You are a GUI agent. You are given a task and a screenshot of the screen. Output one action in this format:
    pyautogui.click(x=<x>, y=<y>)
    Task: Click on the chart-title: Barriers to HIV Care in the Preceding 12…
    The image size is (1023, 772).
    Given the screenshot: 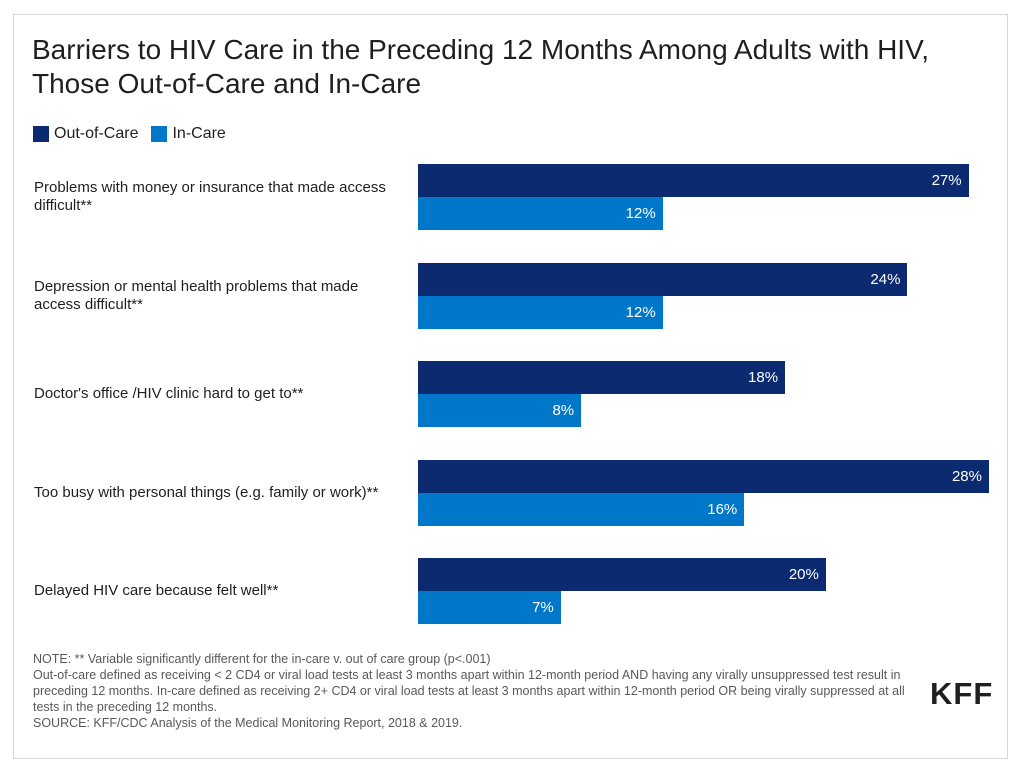 What is the action you would take?
    pyautogui.click(x=480, y=66)
    